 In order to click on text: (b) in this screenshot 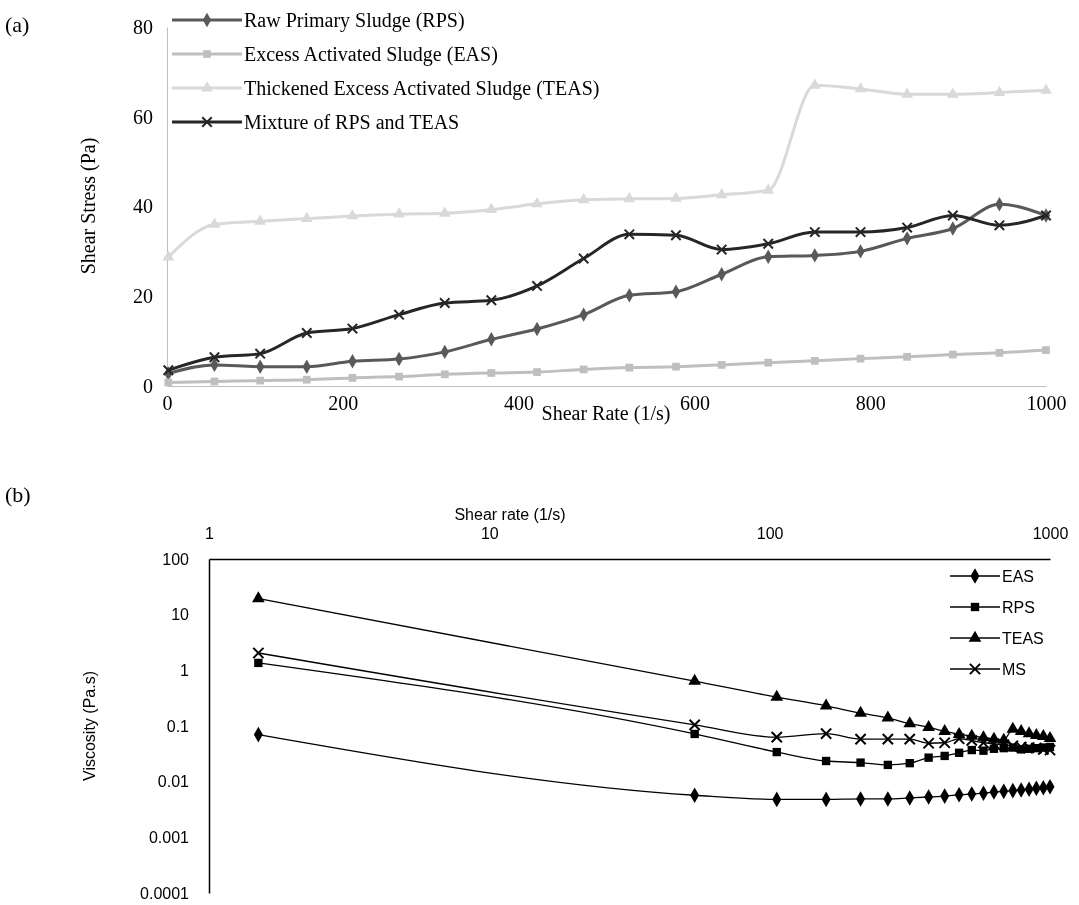, I will do `click(18, 494)`.